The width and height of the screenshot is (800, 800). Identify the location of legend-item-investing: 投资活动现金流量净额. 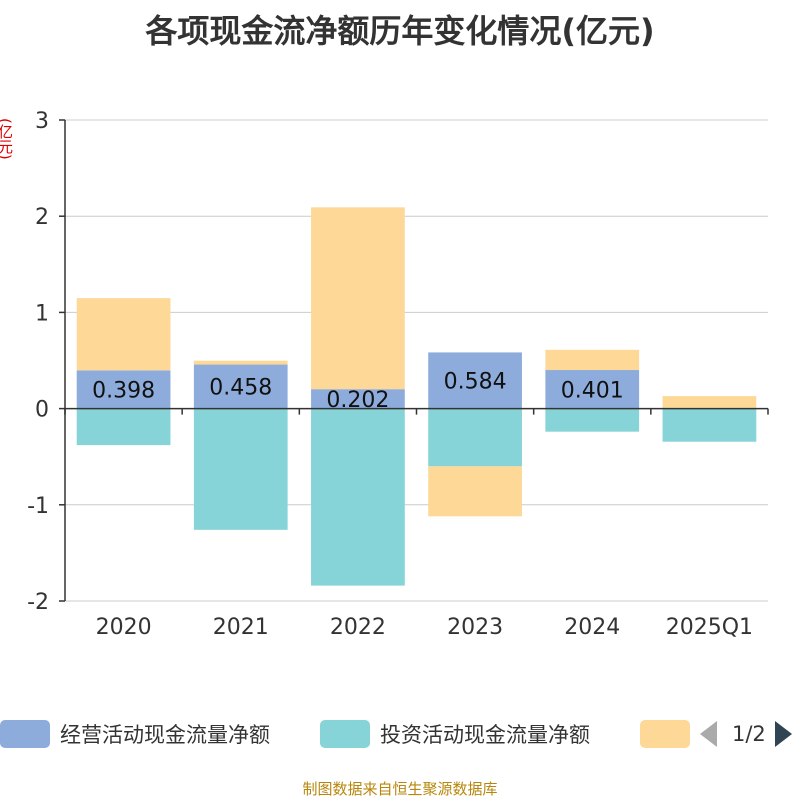
(455, 734).